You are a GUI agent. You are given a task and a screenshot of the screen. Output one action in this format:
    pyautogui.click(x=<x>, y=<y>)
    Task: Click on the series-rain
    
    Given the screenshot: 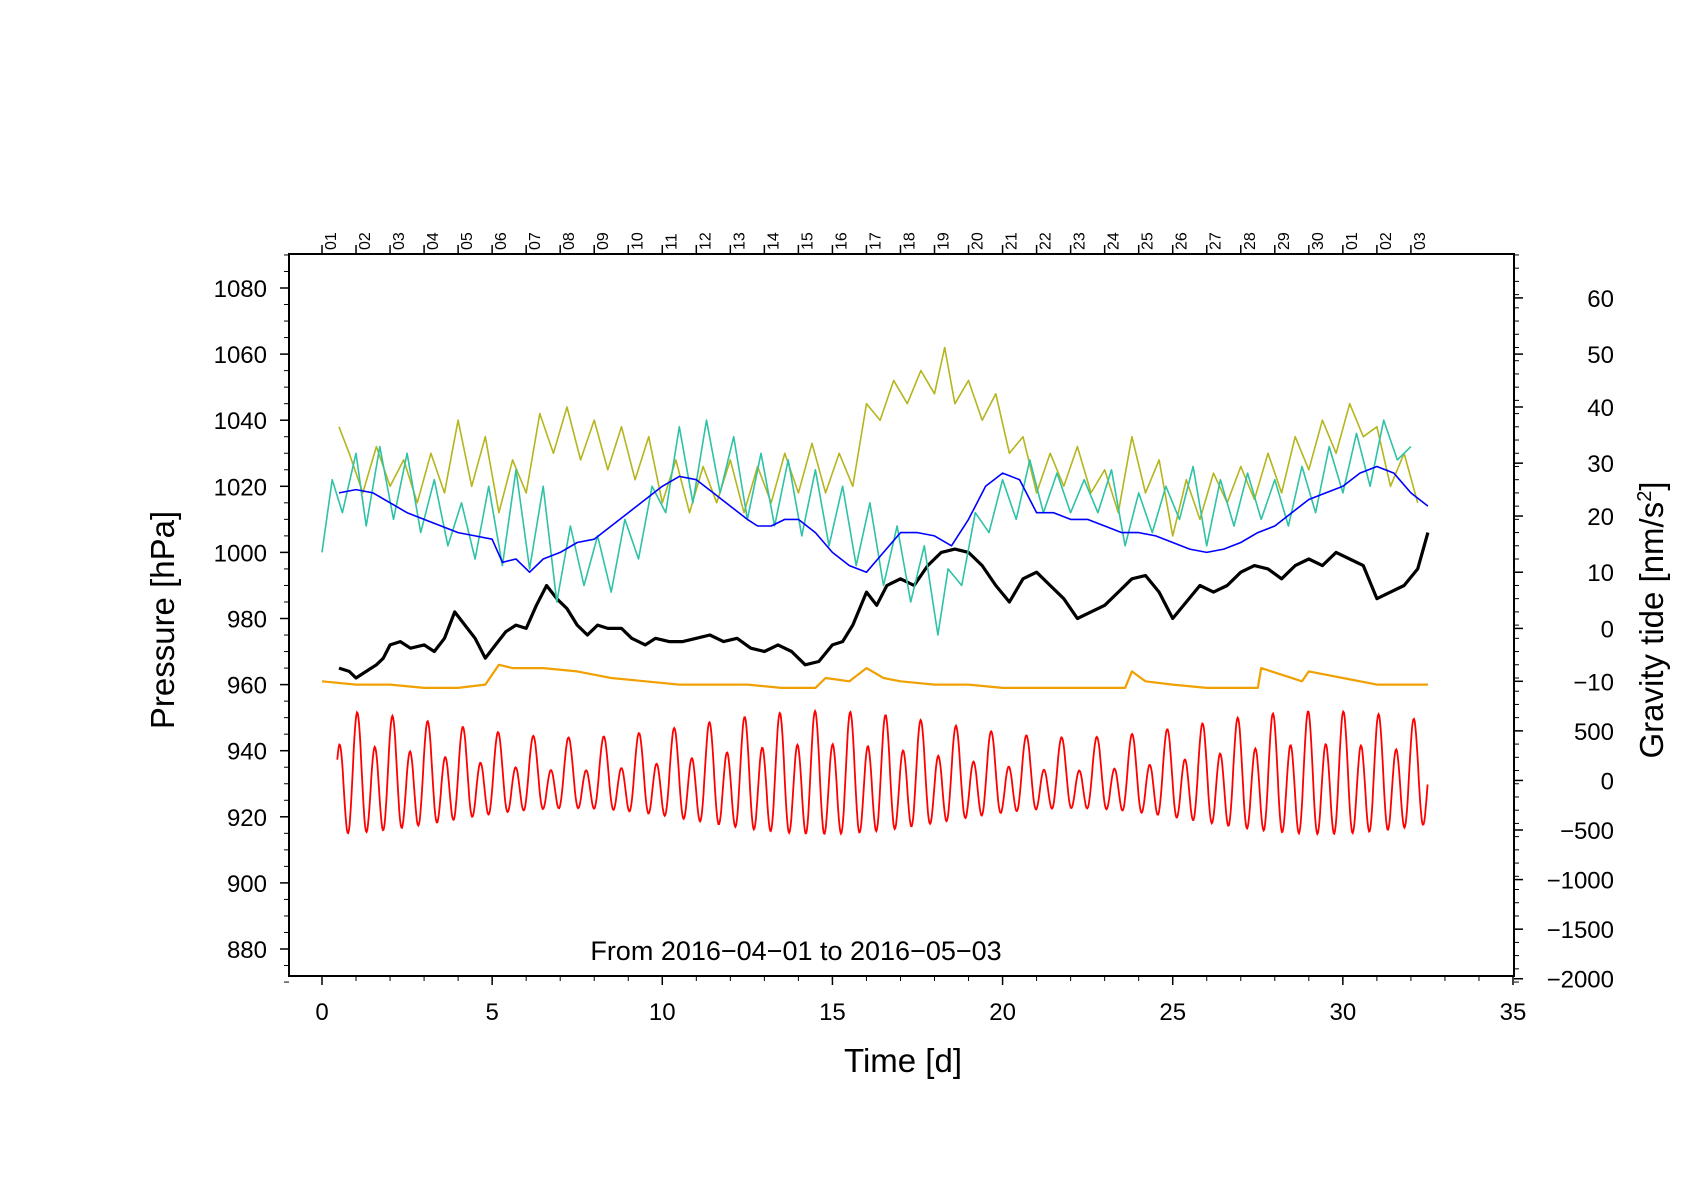 What is the action you would take?
    pyautogui.click(x=874, y=676)
    